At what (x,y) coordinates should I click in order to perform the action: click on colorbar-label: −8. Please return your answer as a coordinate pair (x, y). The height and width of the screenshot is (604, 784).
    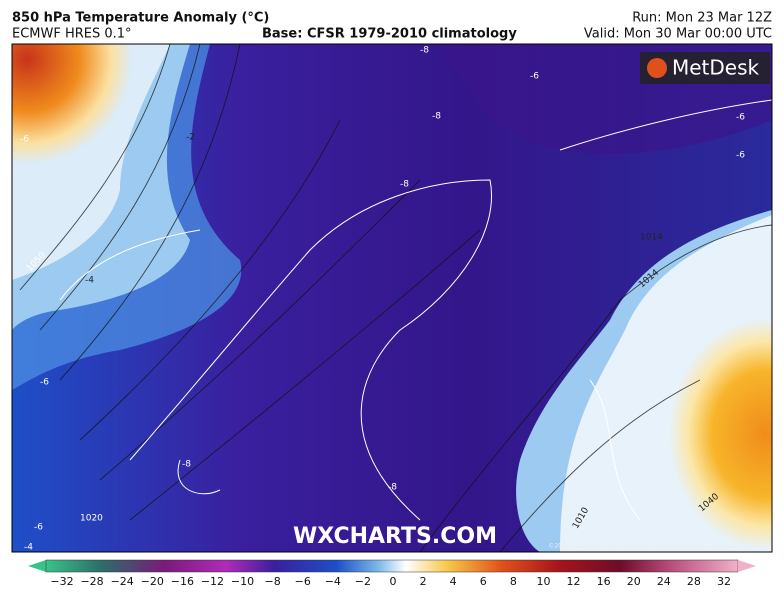
    Looking at the image, I should click on (273, 581).